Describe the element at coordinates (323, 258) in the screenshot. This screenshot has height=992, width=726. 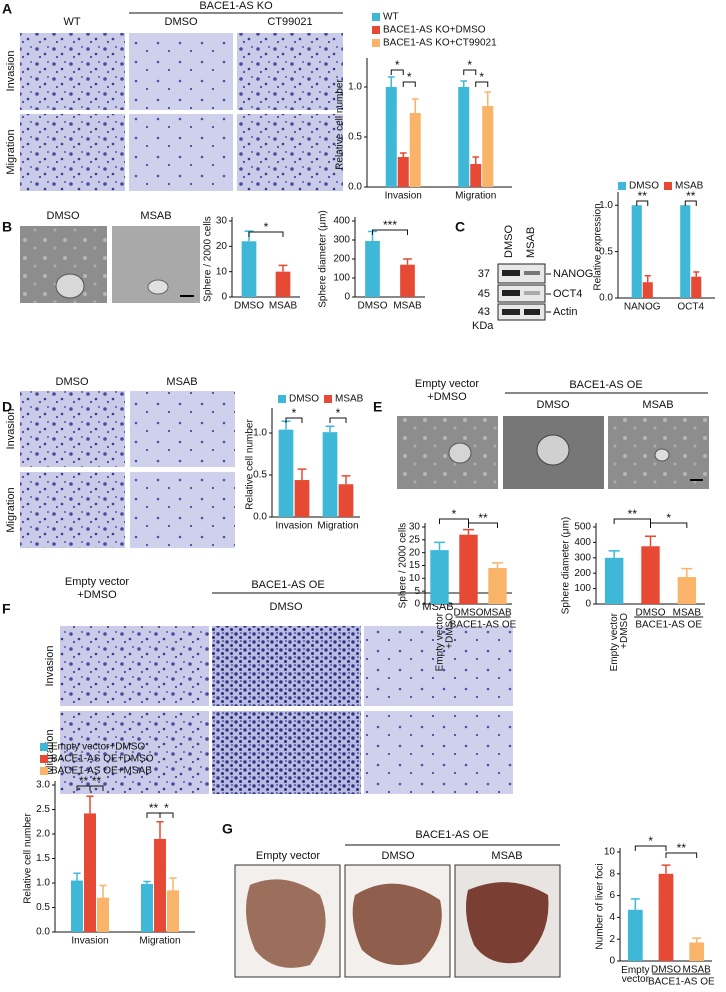
I see `y-axis-label: Sphere diameter (μm)` at that location.